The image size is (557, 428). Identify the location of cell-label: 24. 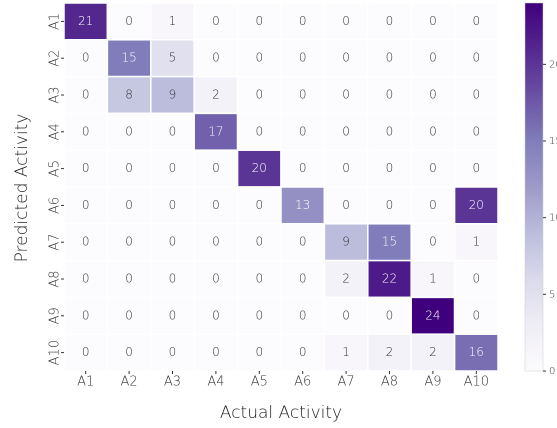
(432, 315).